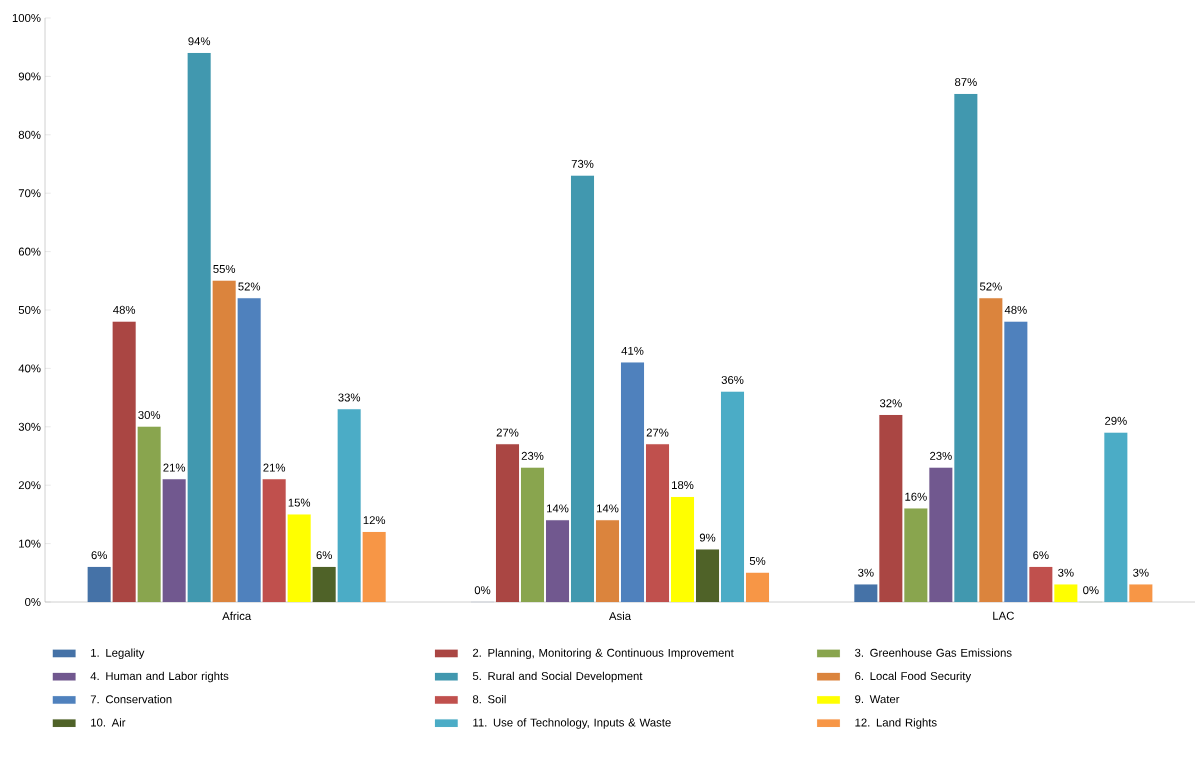 The width and height of the screenshot is (1196, 772). What do you see at coordinates (349, 397) in the screenshot?
I see `data-label: 33%` at bounding box center [349, 397].